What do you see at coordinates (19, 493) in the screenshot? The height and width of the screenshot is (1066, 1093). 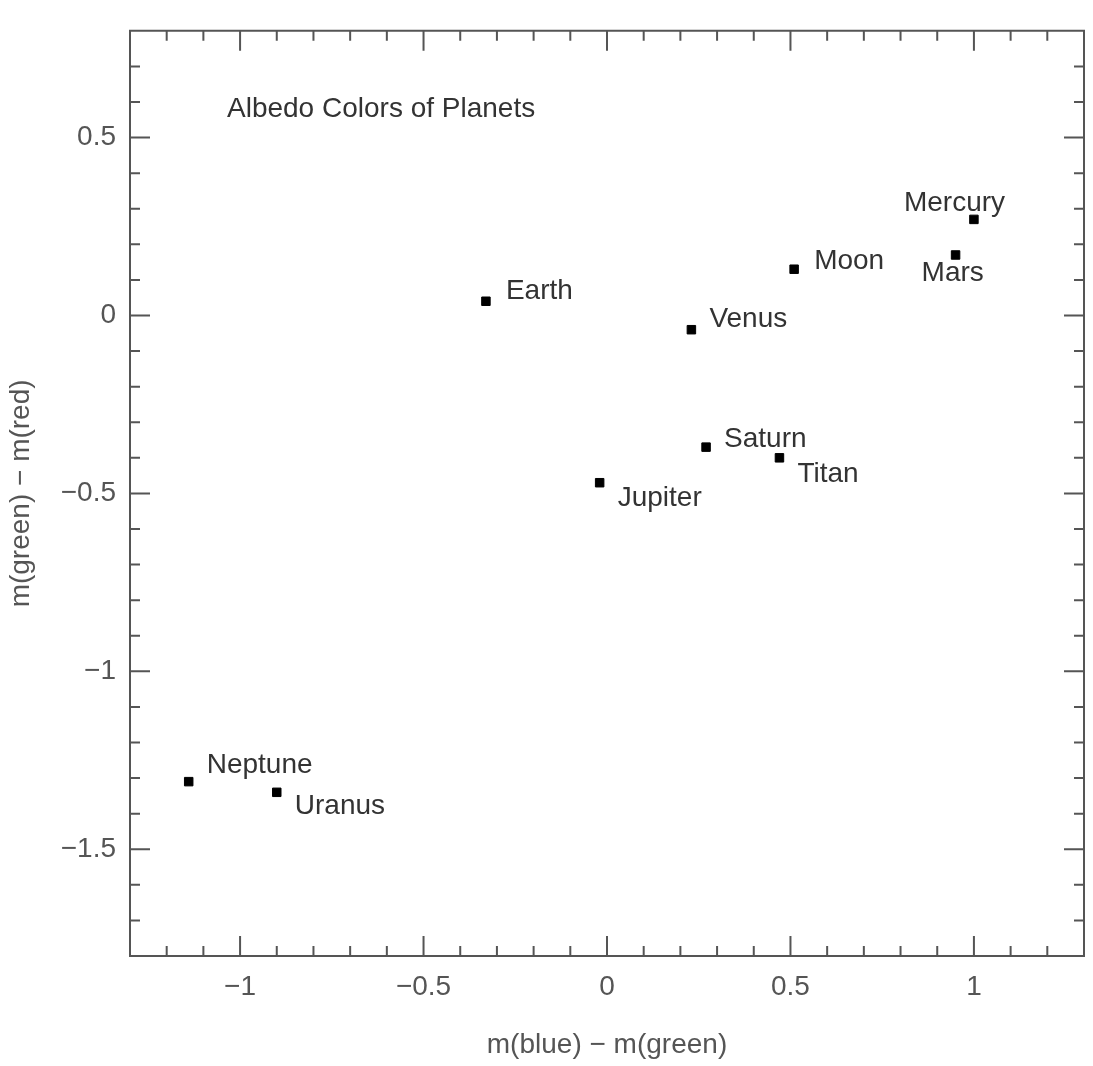 I see `y-axis-title: m(green) − m(red)` at bounding box center [19, 493].